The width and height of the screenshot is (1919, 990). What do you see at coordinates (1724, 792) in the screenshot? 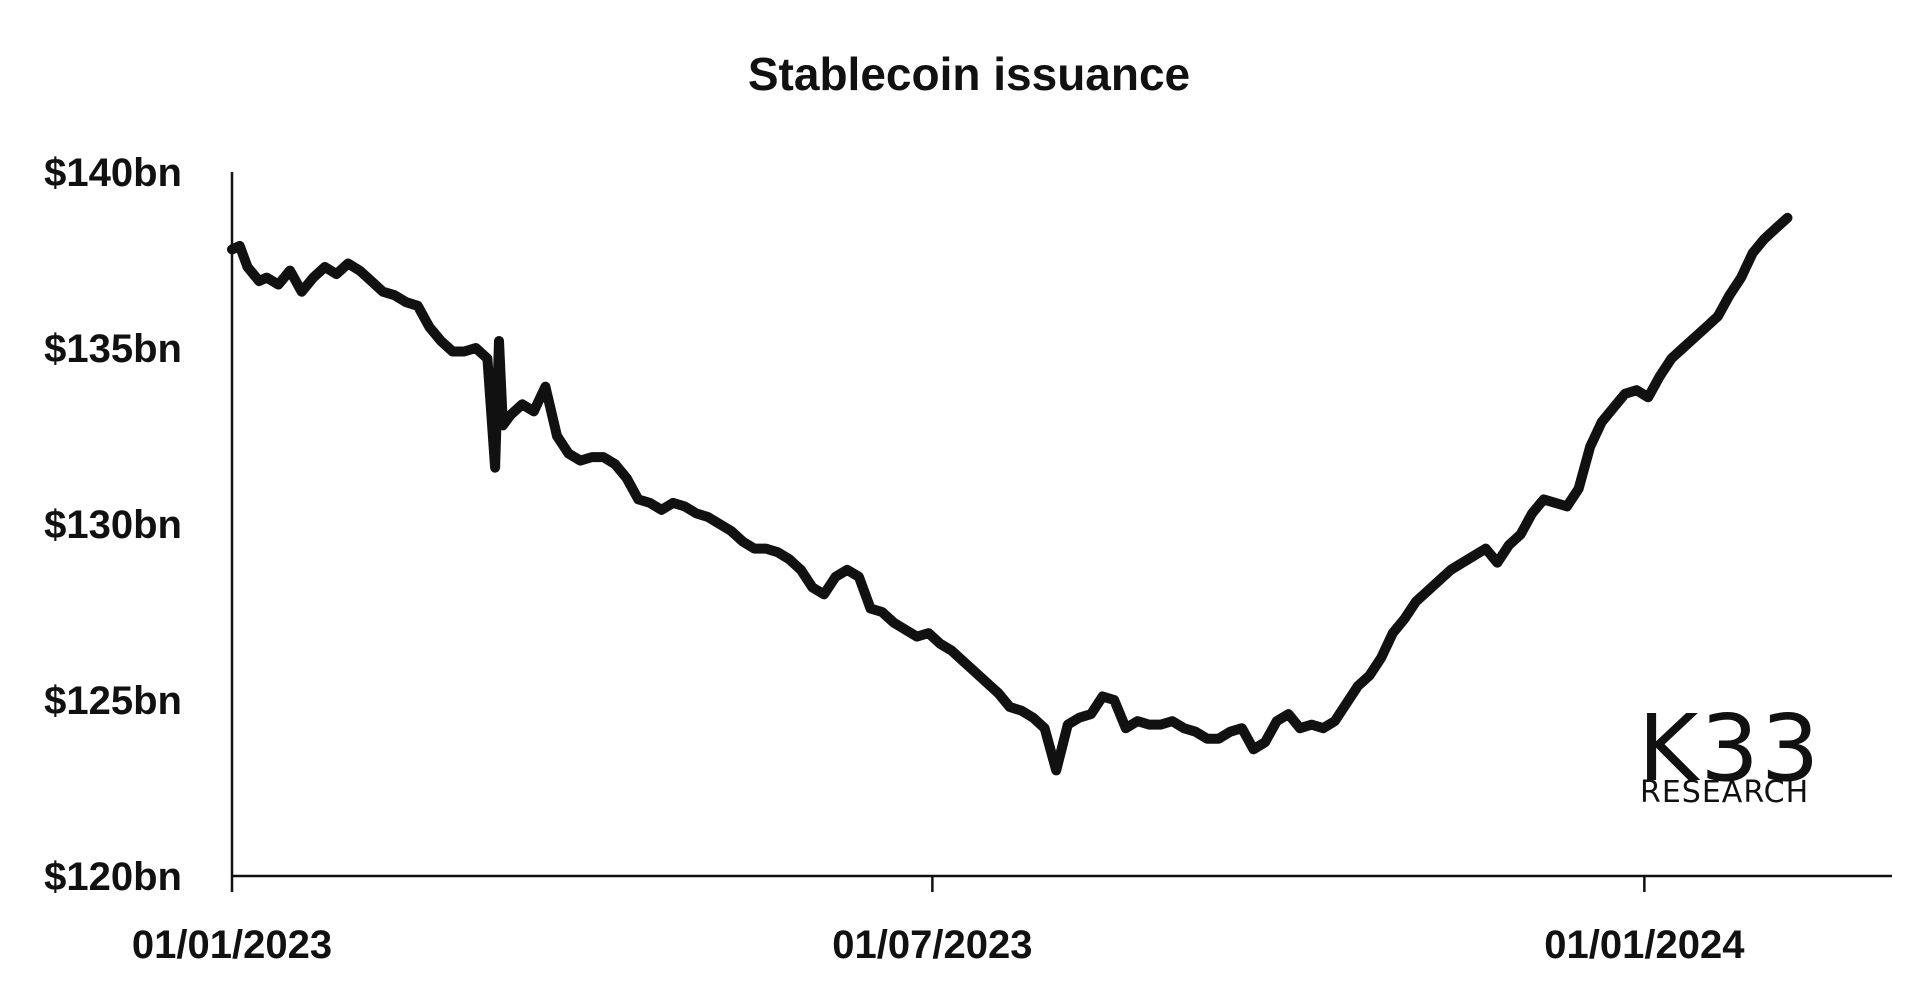
I see `logo-subtitle: RESEARCH` at bounding box center [1724, 792].